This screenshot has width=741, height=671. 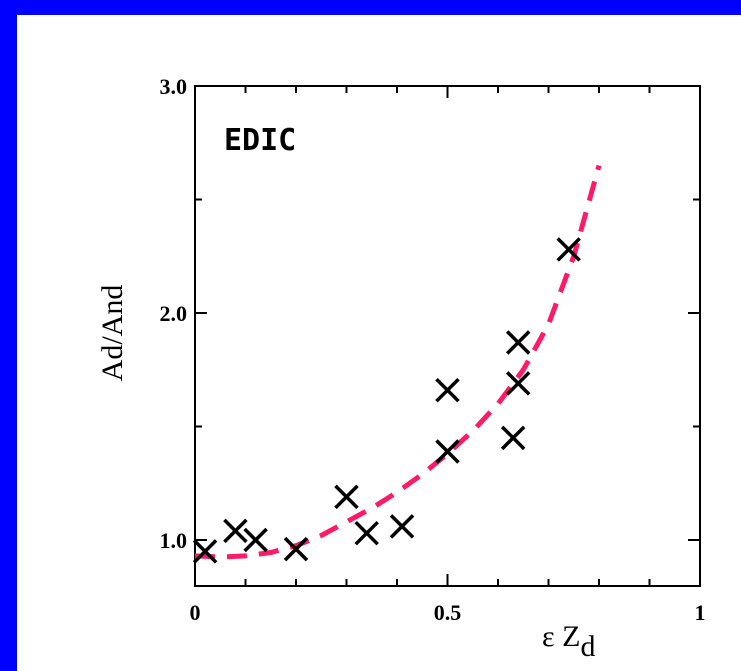 What do you see at coordinates (448, 612) in the screenshot?
I see `x-tick-label: 0.5` at bounding box center [448, 612].